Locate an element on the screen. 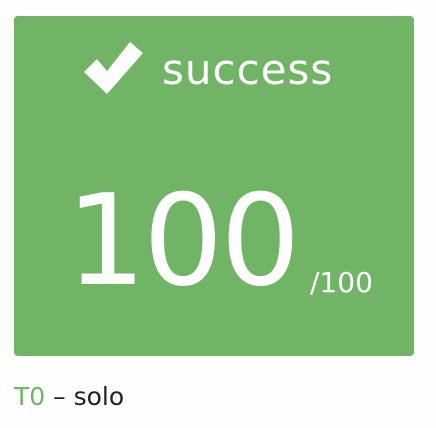  score-max: /100 is located at coordinates (341, 282).